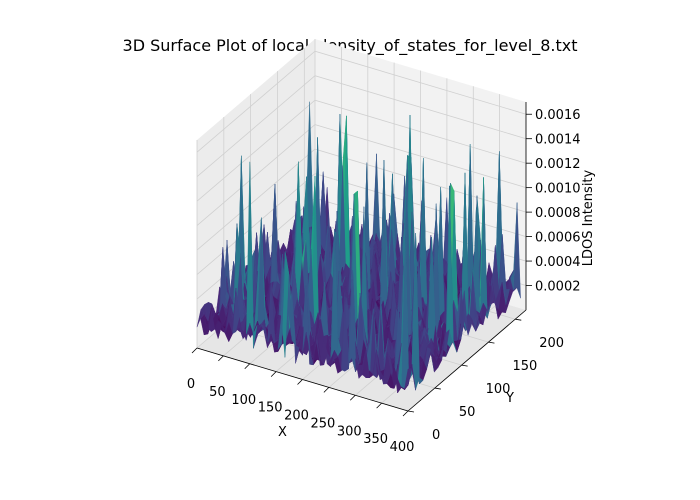 Image resolution: width=700 pixels, height=500 pixels. What do you see at coordinates (270, 408) in the screenshot?
I see `x-tick-label: 150` at bounding box center [270, 408].